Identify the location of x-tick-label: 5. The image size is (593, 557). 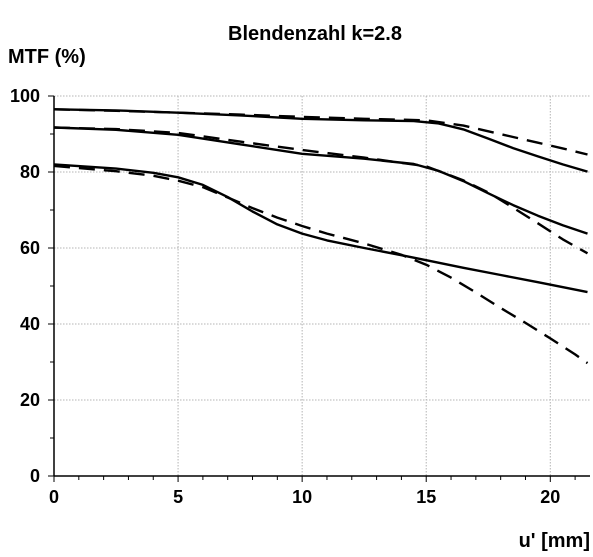
(178, 497).